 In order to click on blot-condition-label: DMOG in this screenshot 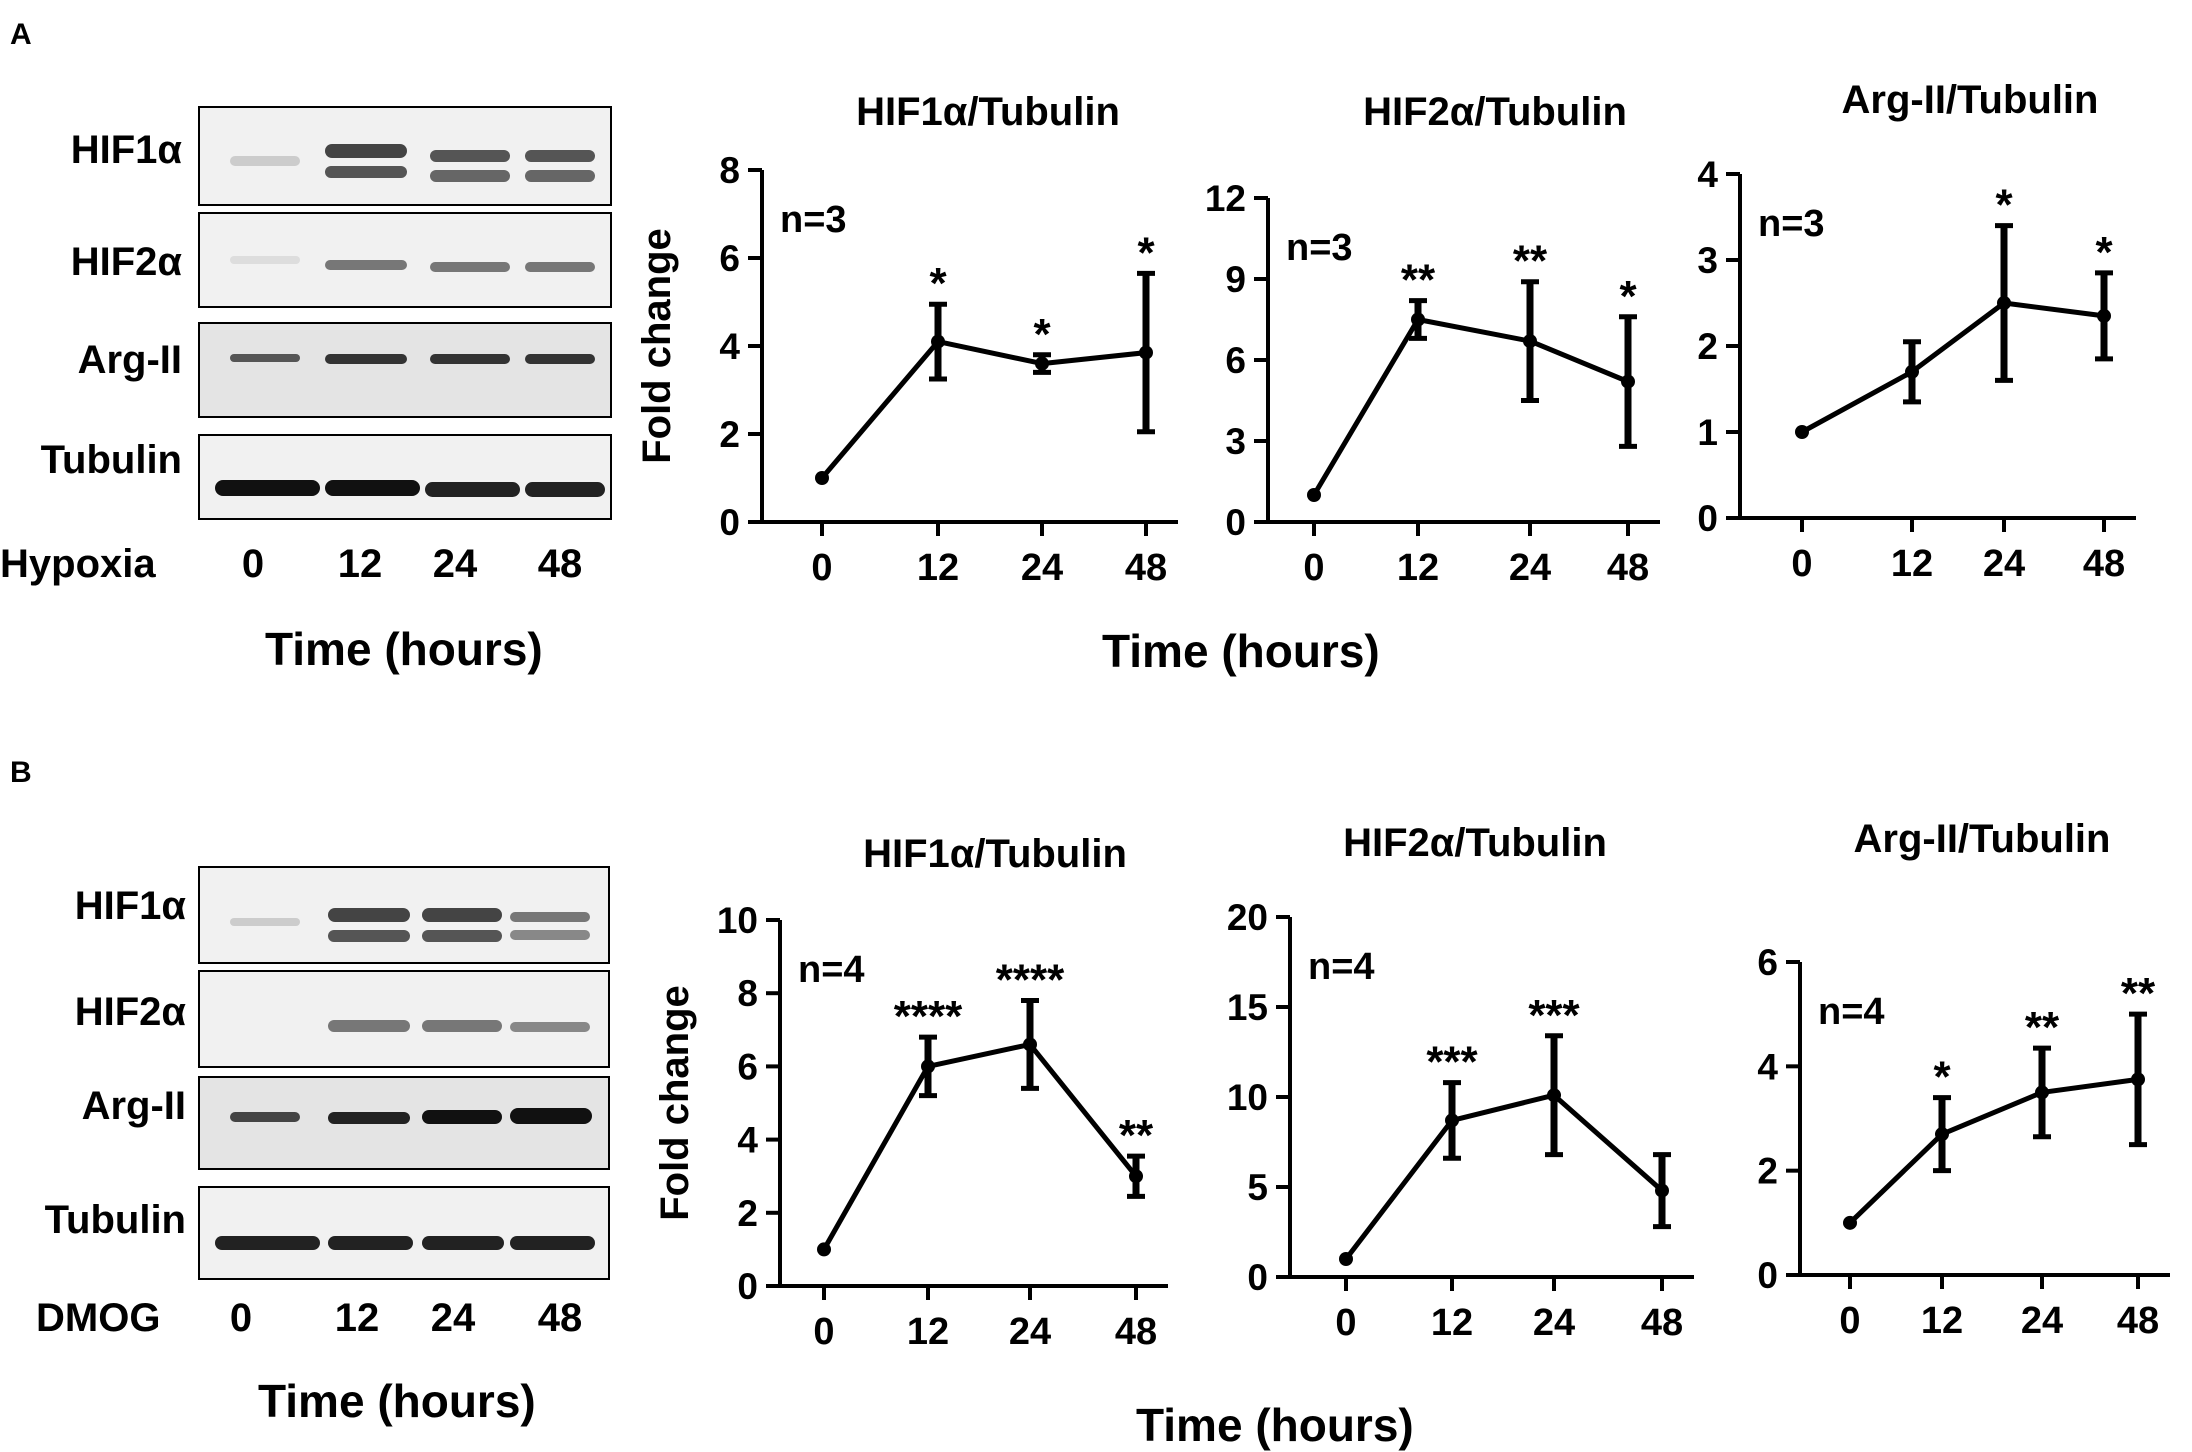, I will do `click(98, 1318)`.